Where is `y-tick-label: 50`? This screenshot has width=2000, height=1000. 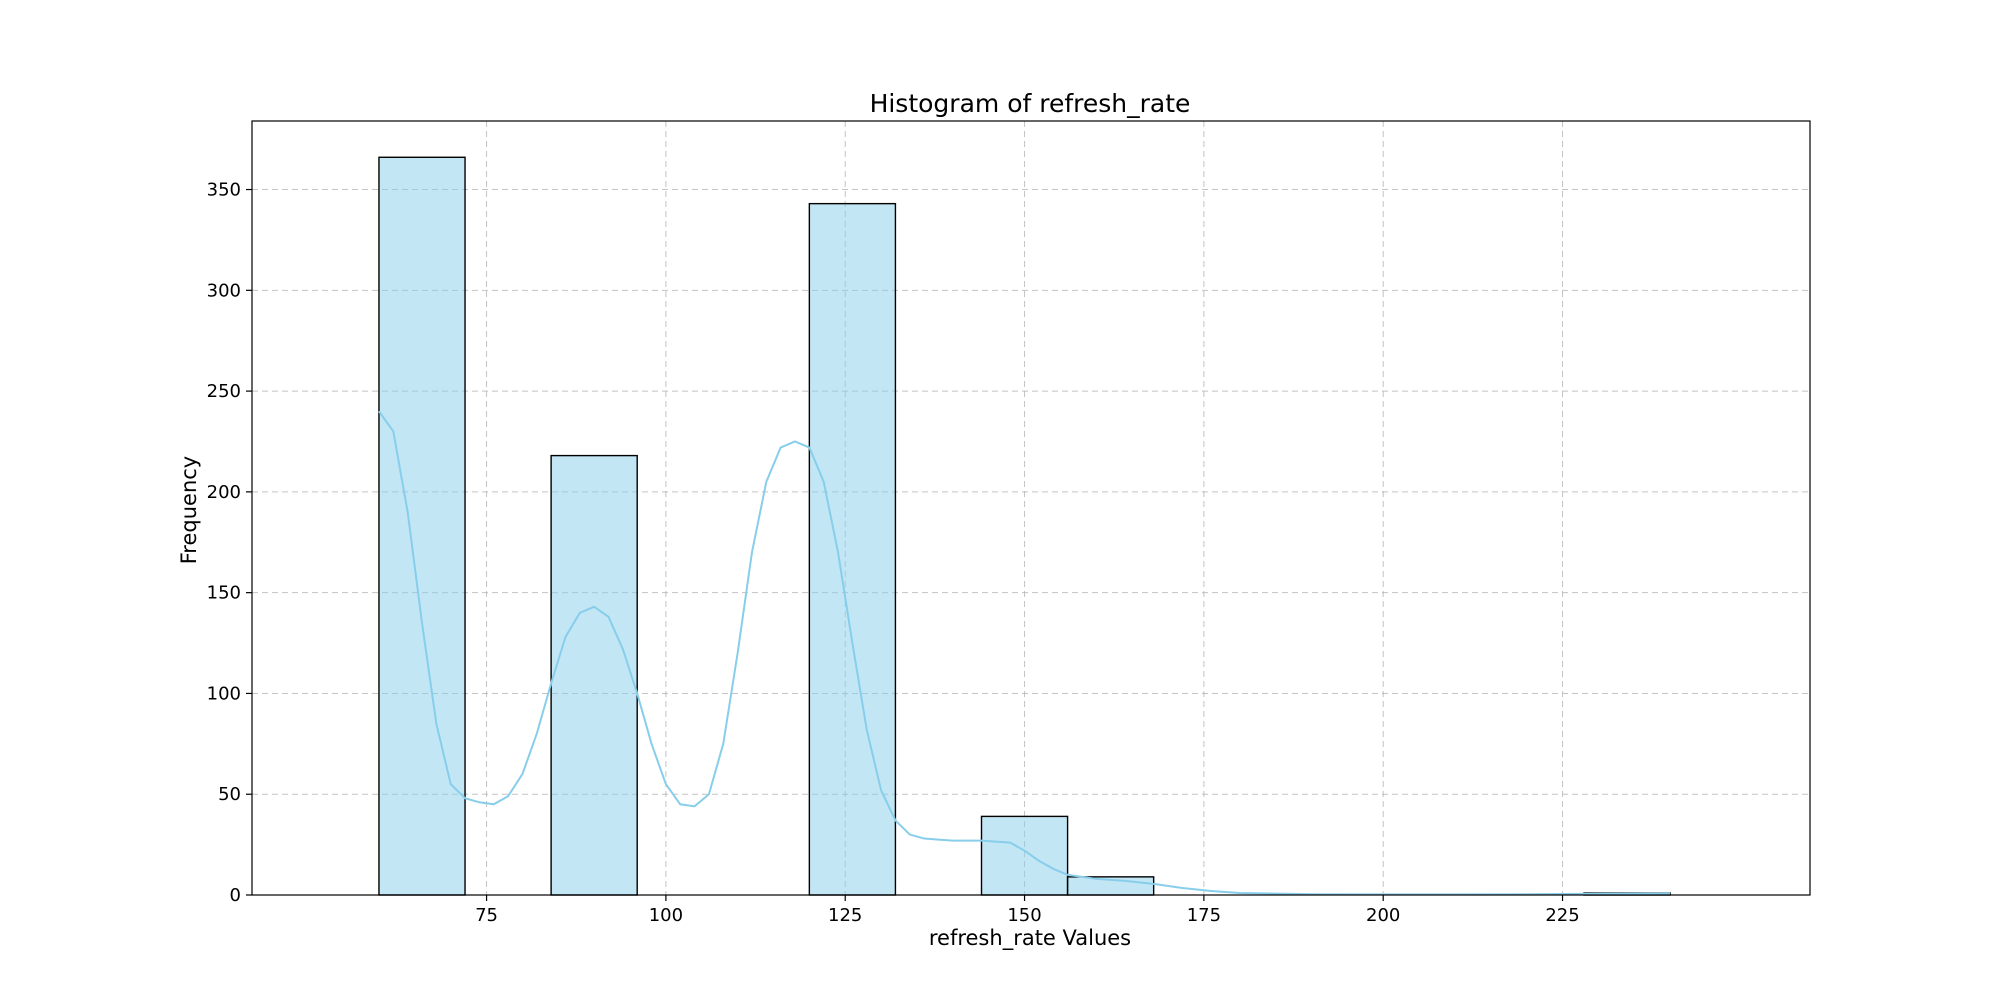 y-tick-label: 50 is located at coordinates (229, 794).